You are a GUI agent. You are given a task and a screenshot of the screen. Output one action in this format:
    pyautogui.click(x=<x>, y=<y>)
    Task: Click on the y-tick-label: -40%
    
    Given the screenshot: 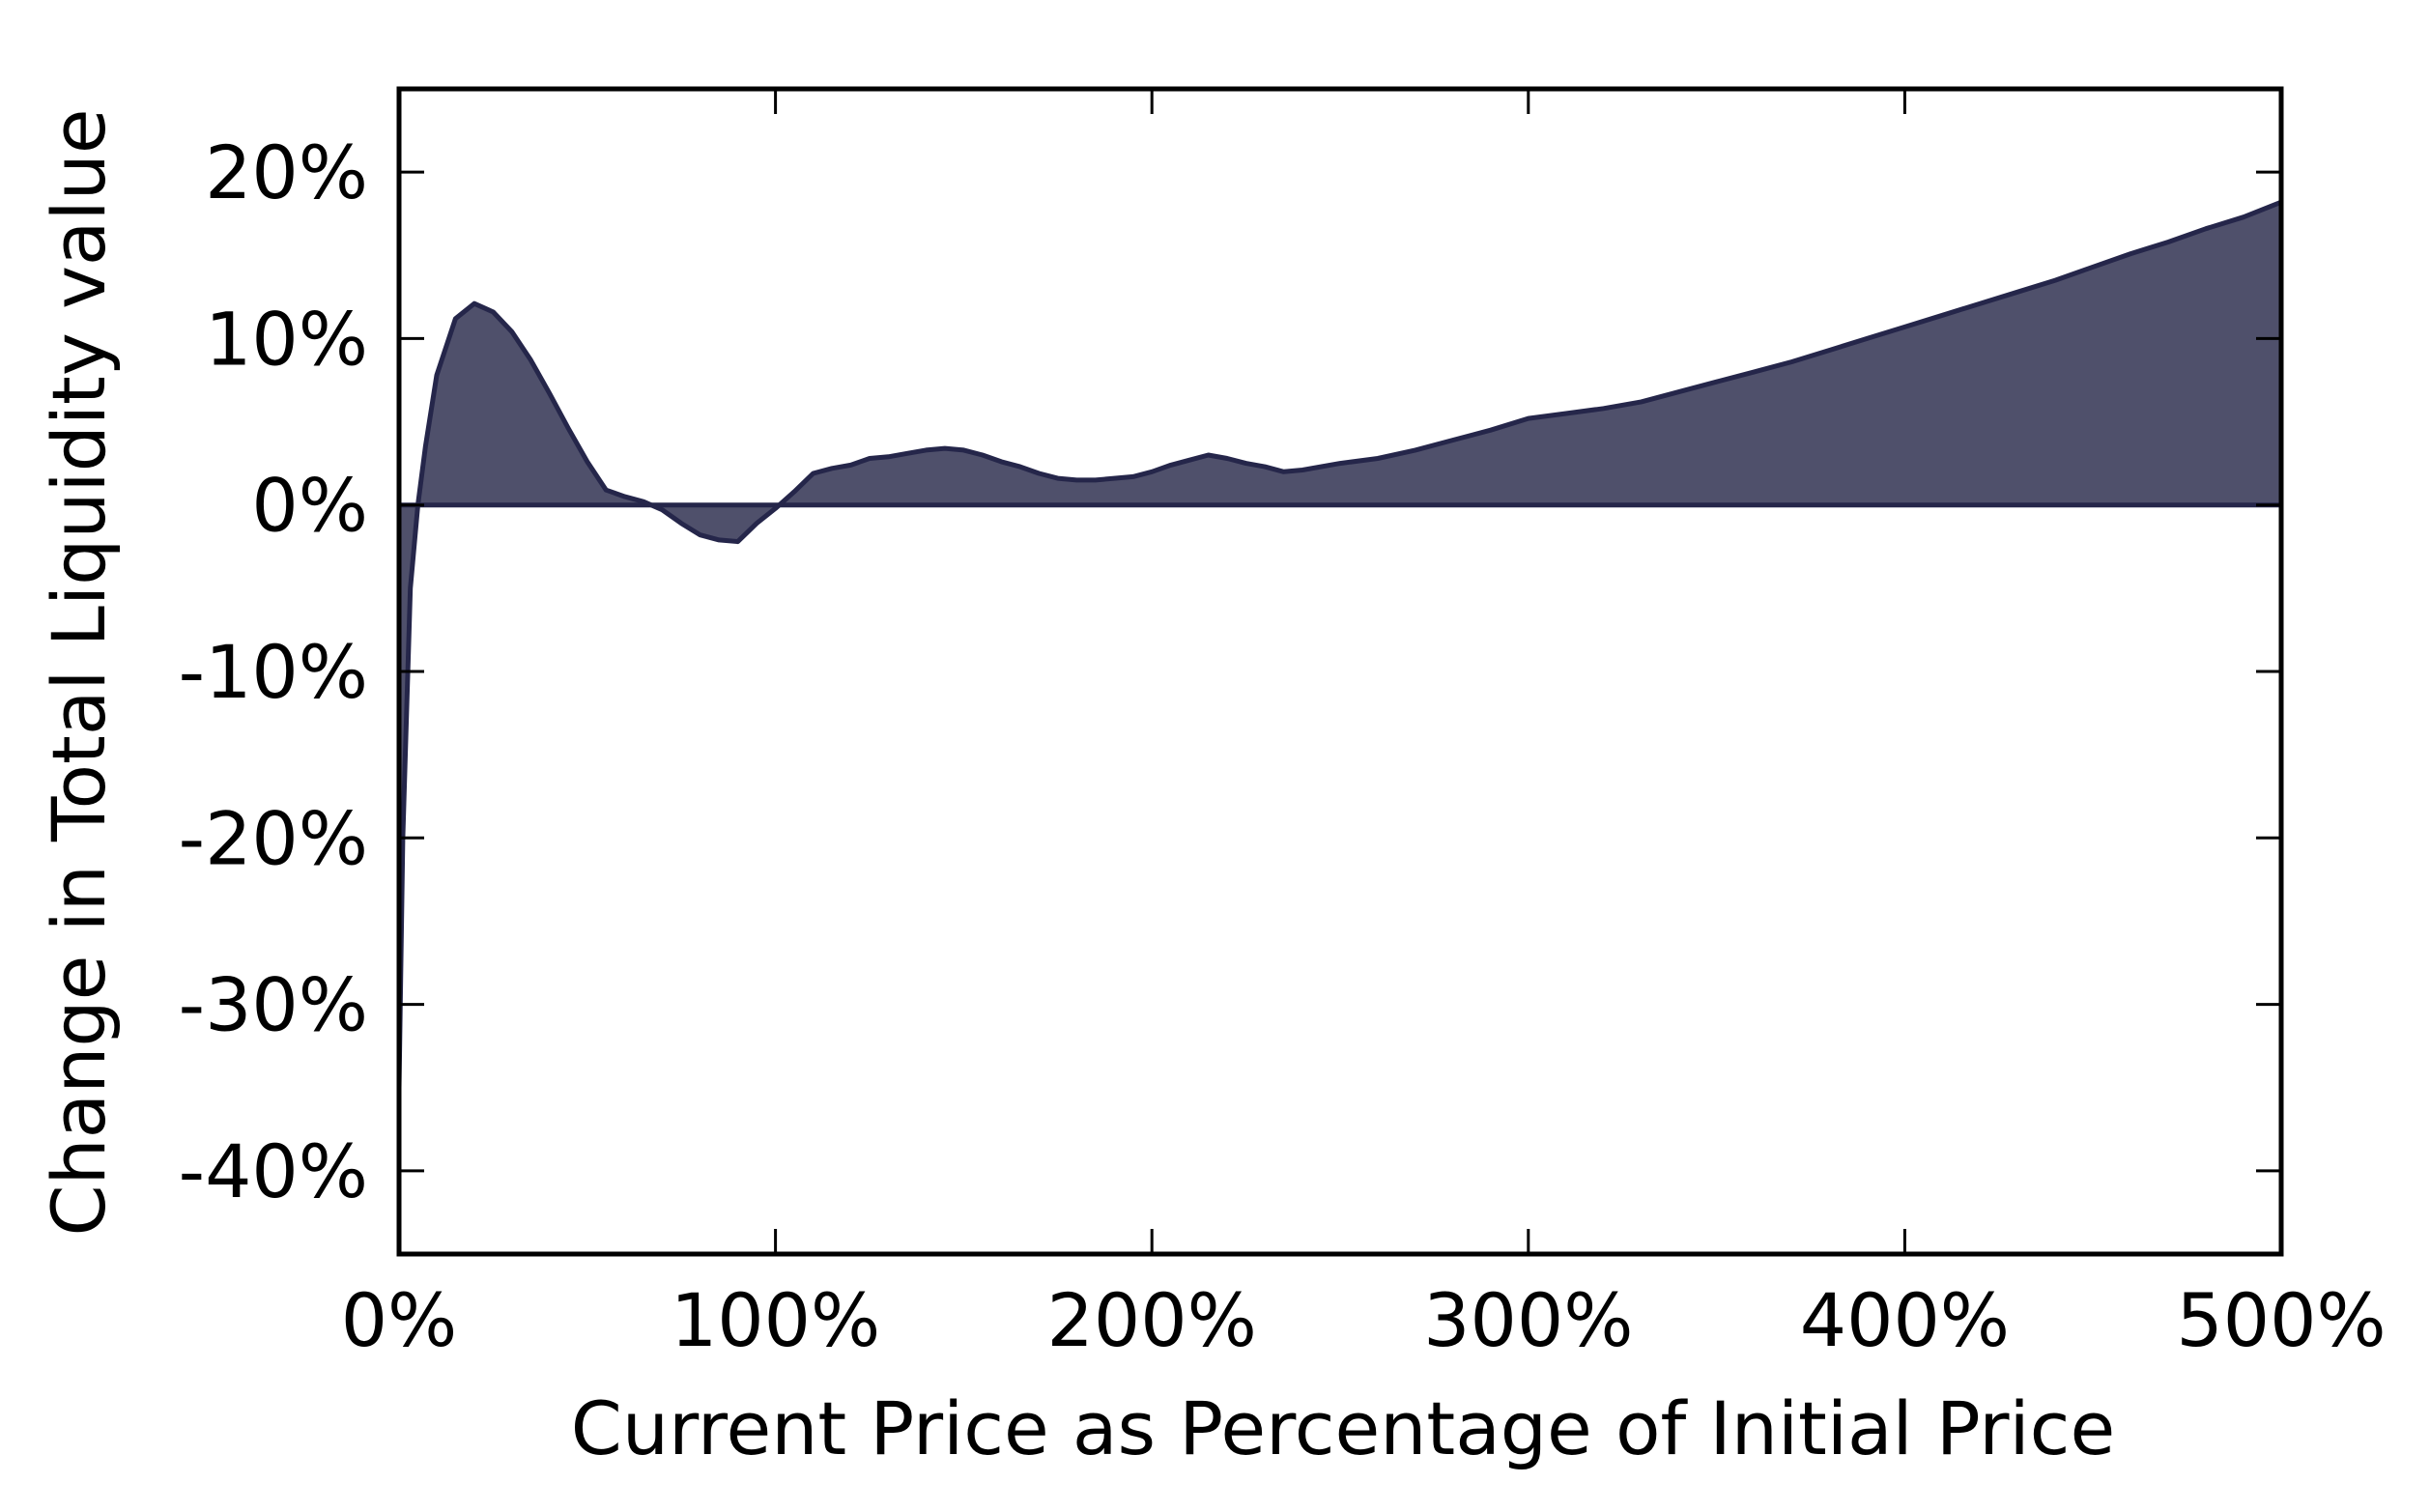 What is the action you would take?
    pyautogui.click(x=273, y=1171)
    